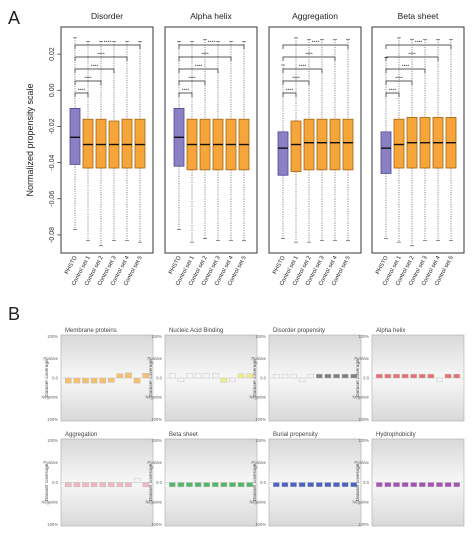 This screenshot has width=473, height=550. I want to click on y-tick-label: -0.08, so click(52, 235).